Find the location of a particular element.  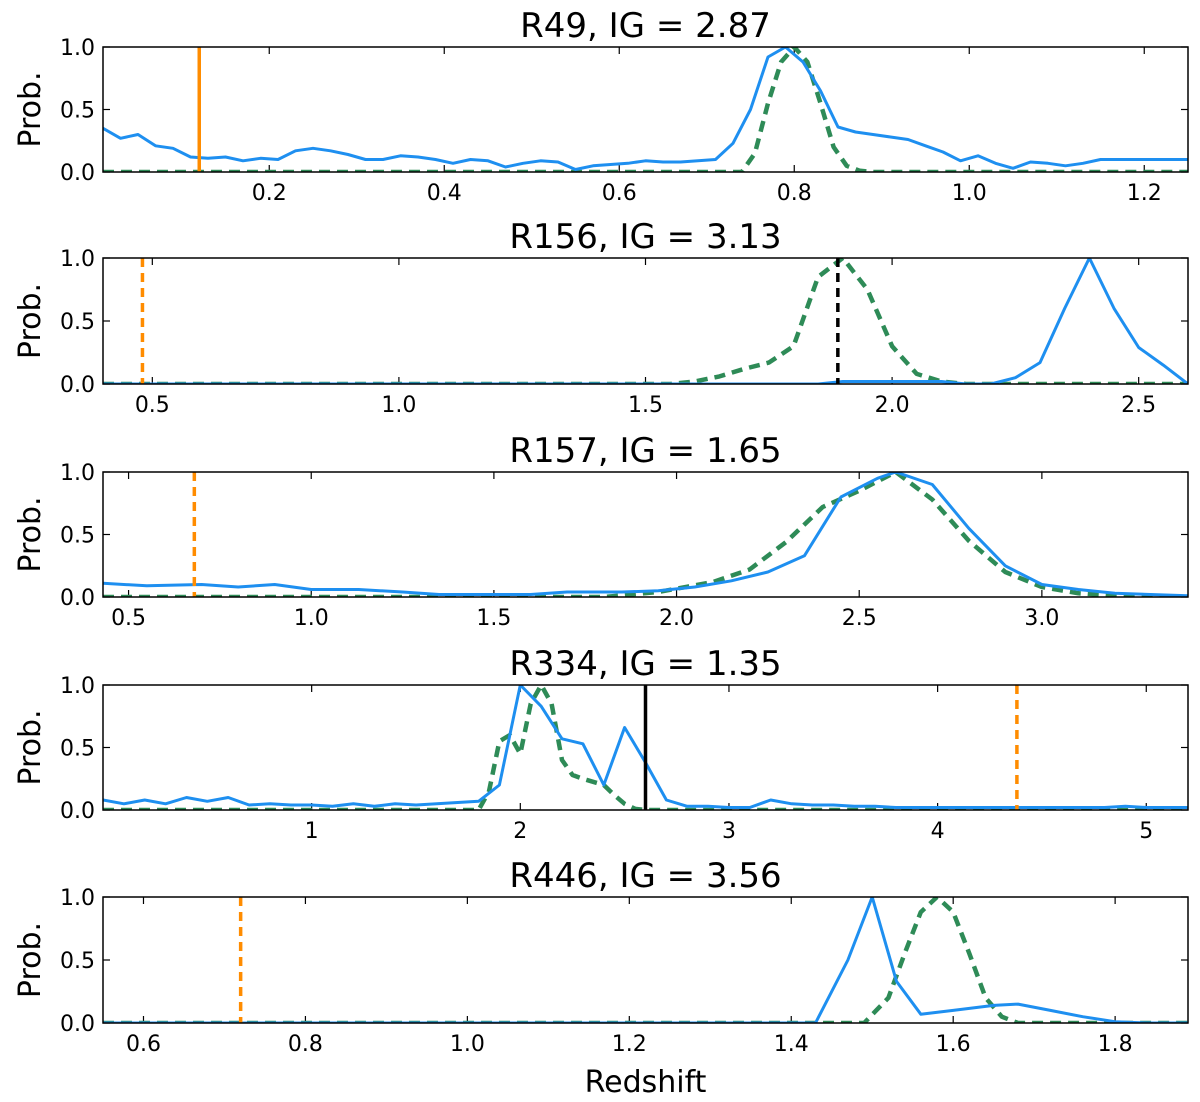

panel-title: R157, IG = 1.65 is located at coordinates (645, 451).